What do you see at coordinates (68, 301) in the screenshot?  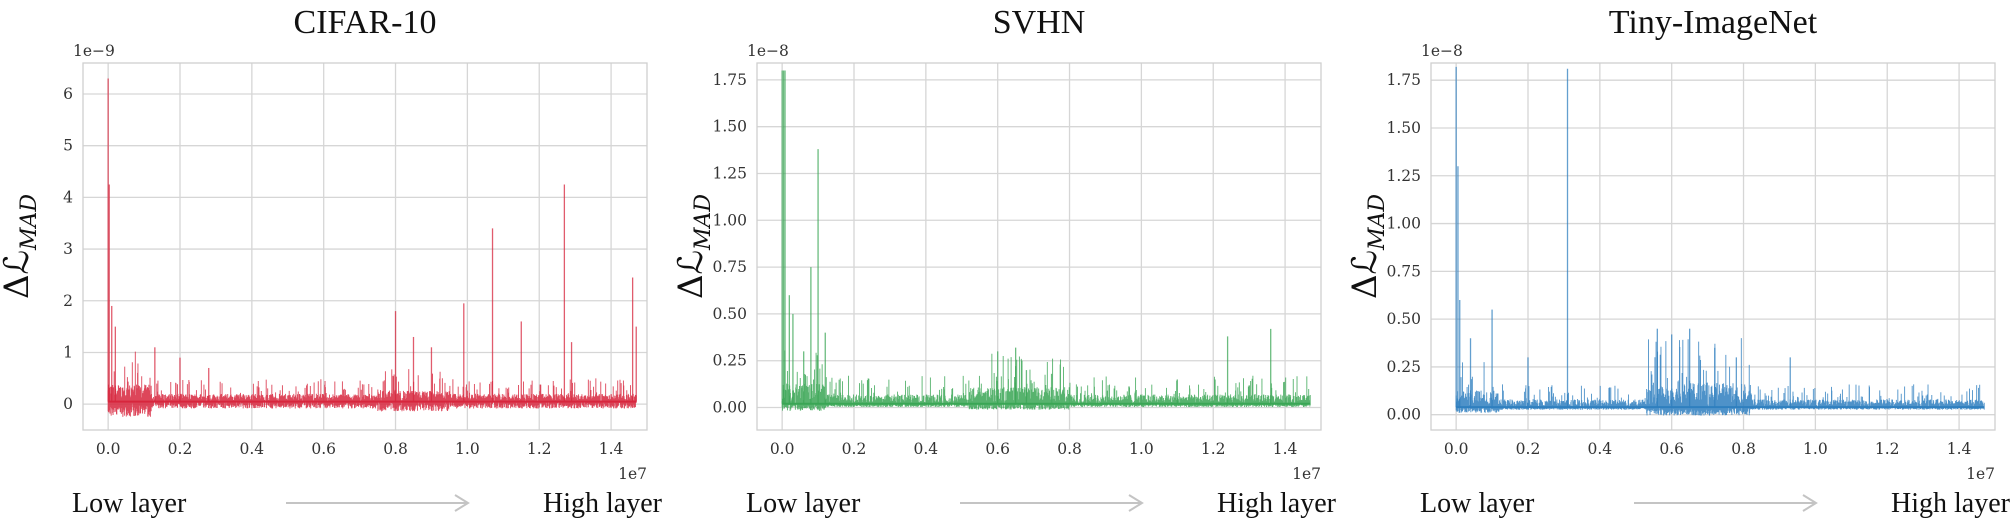 I see `y-tick-label: 2` at bounding box center [68, 301].